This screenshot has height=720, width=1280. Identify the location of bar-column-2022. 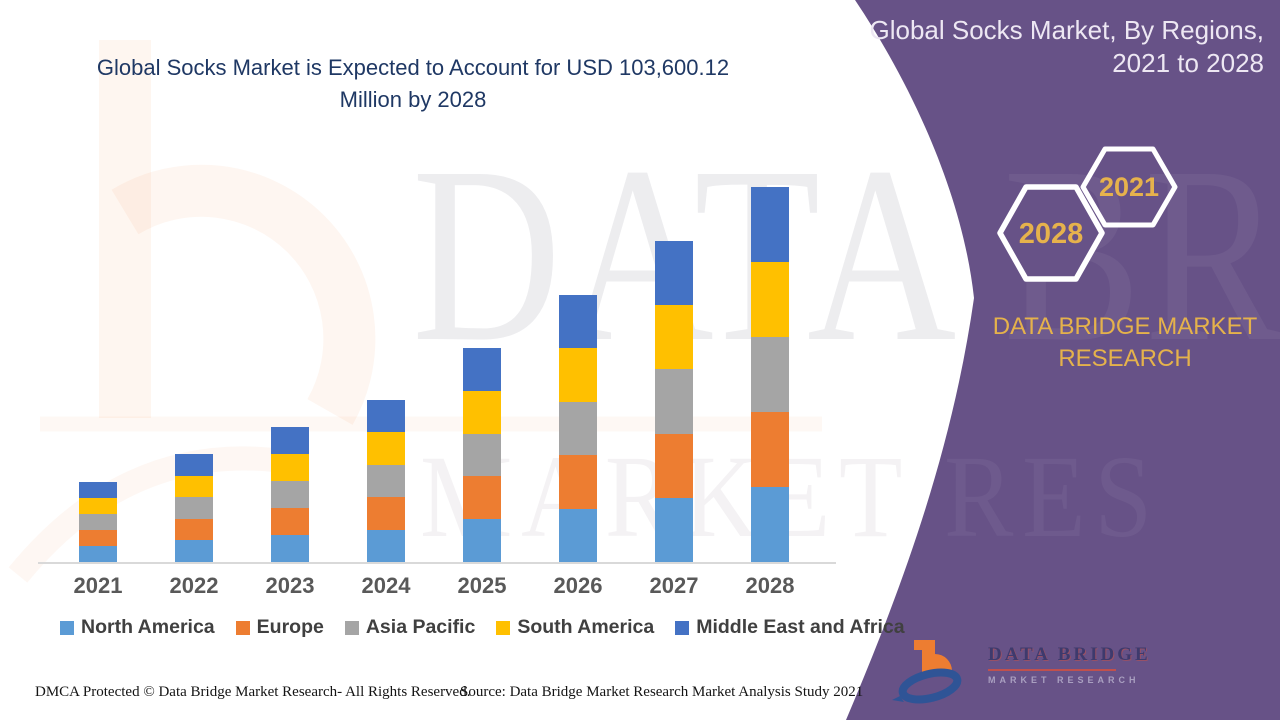
(194, 352).